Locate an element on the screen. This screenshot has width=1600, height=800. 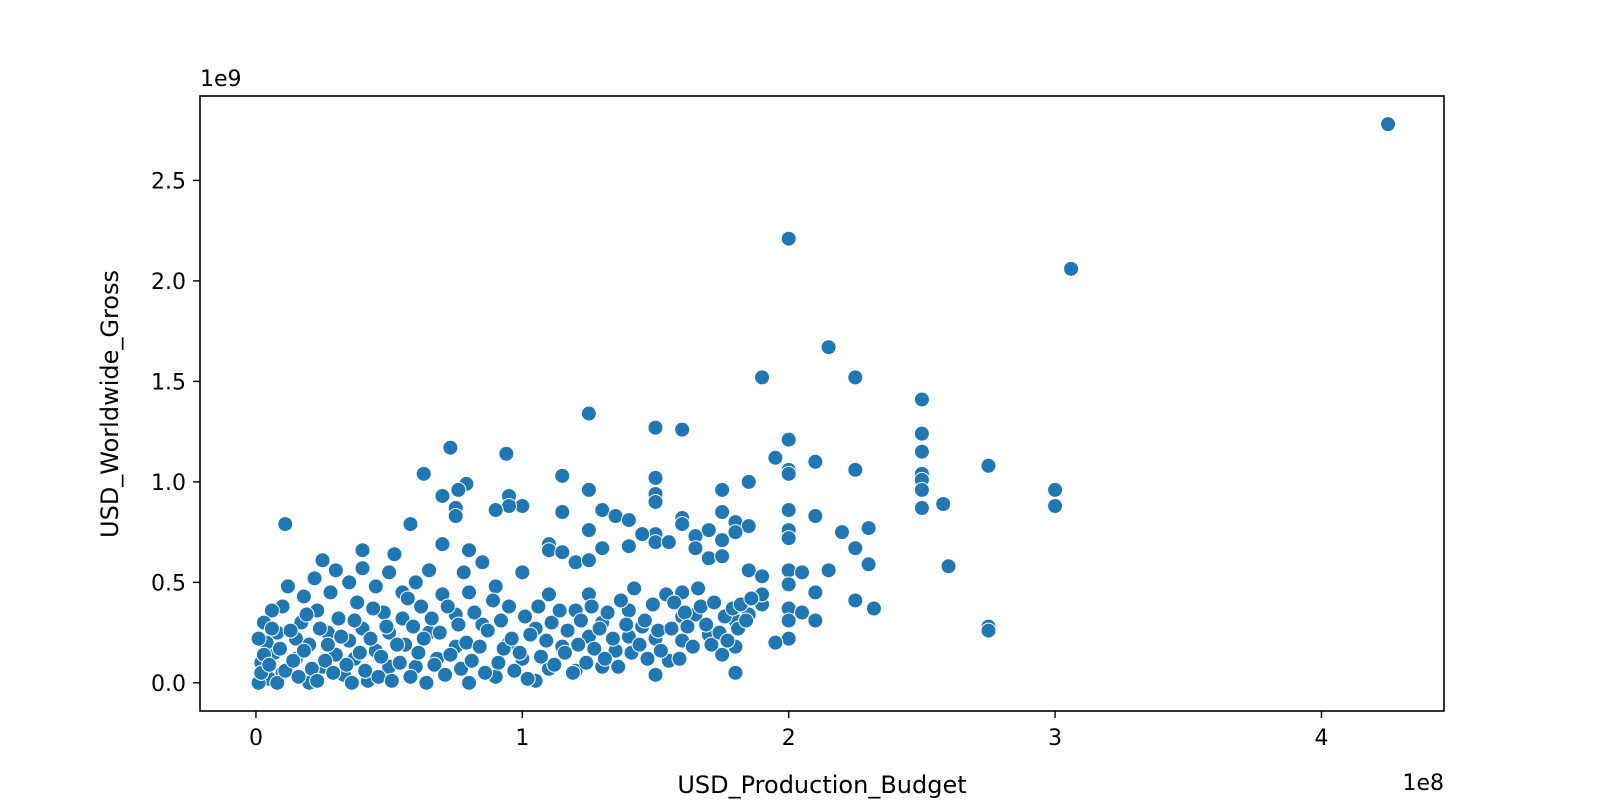
y-tick-label: 2.5 is located at coordinates (168, 181).